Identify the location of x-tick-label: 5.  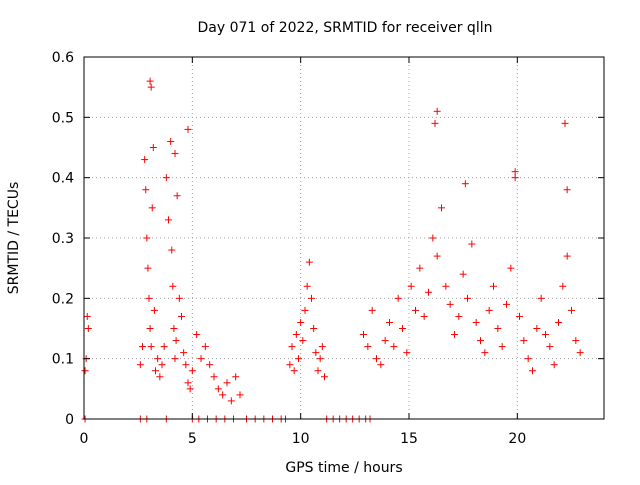
(192, 439).